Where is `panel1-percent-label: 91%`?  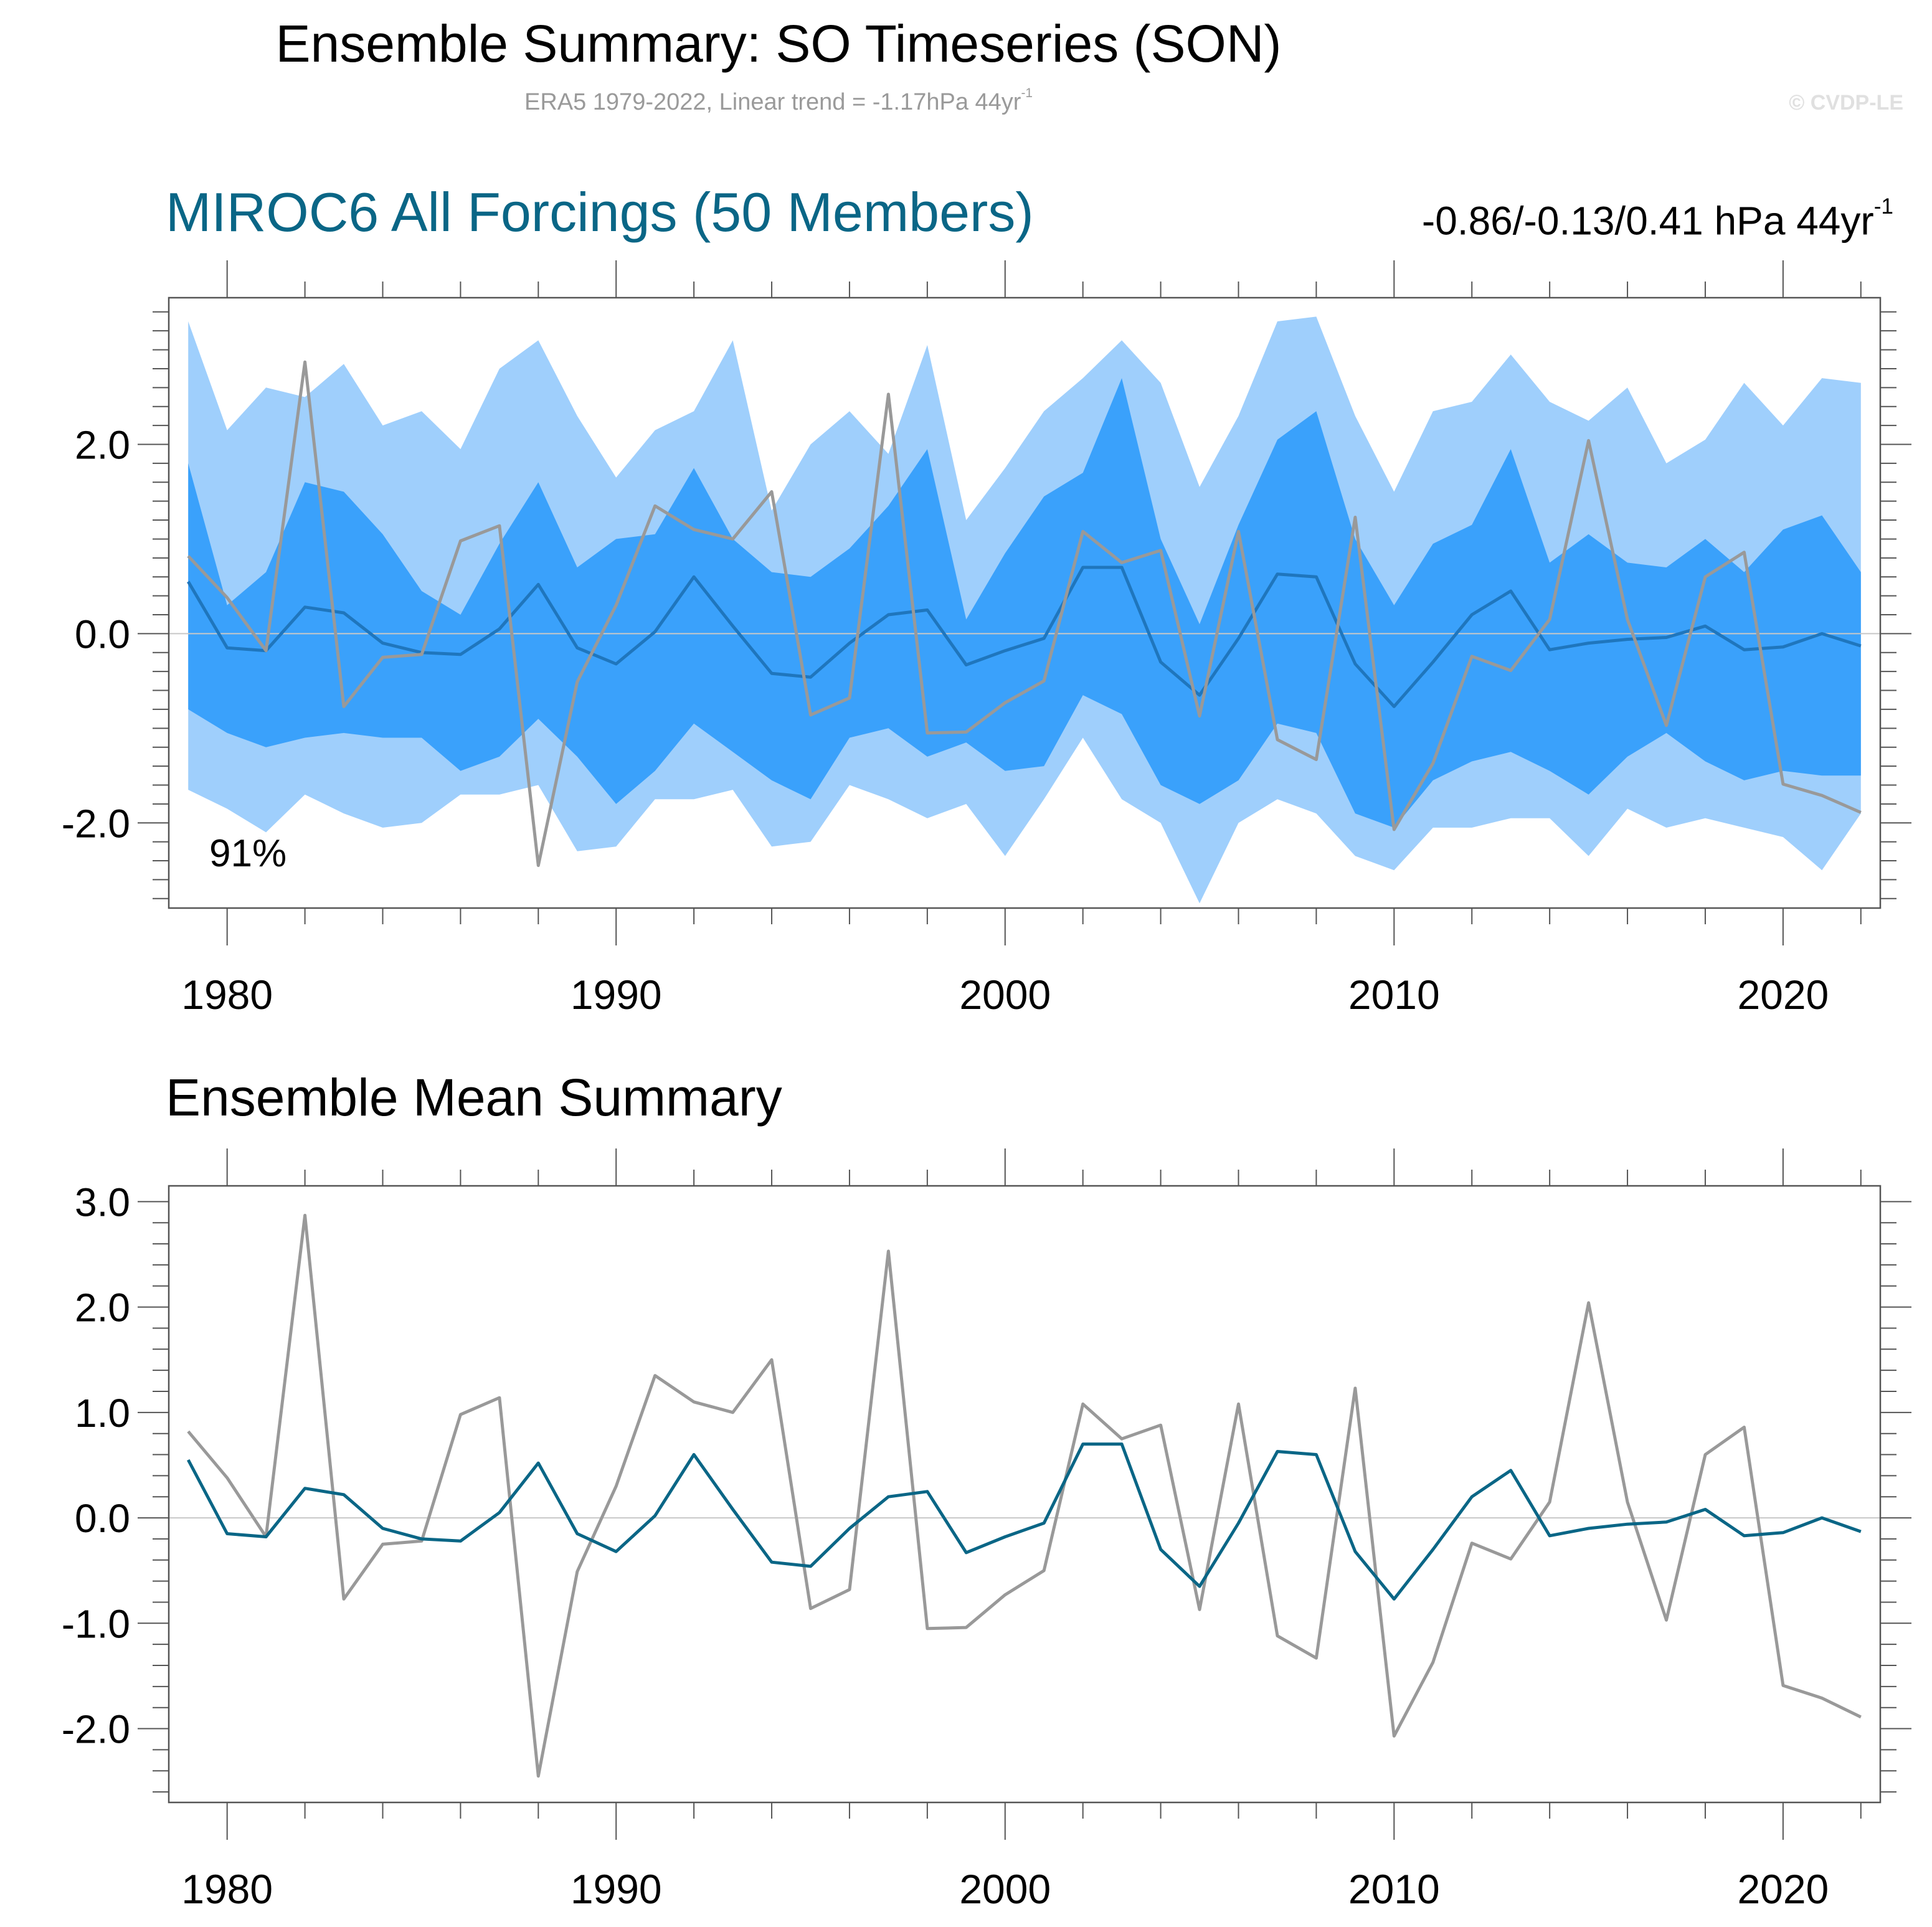 panel1-percent-label: 91% is located at coordinates (248, 853).